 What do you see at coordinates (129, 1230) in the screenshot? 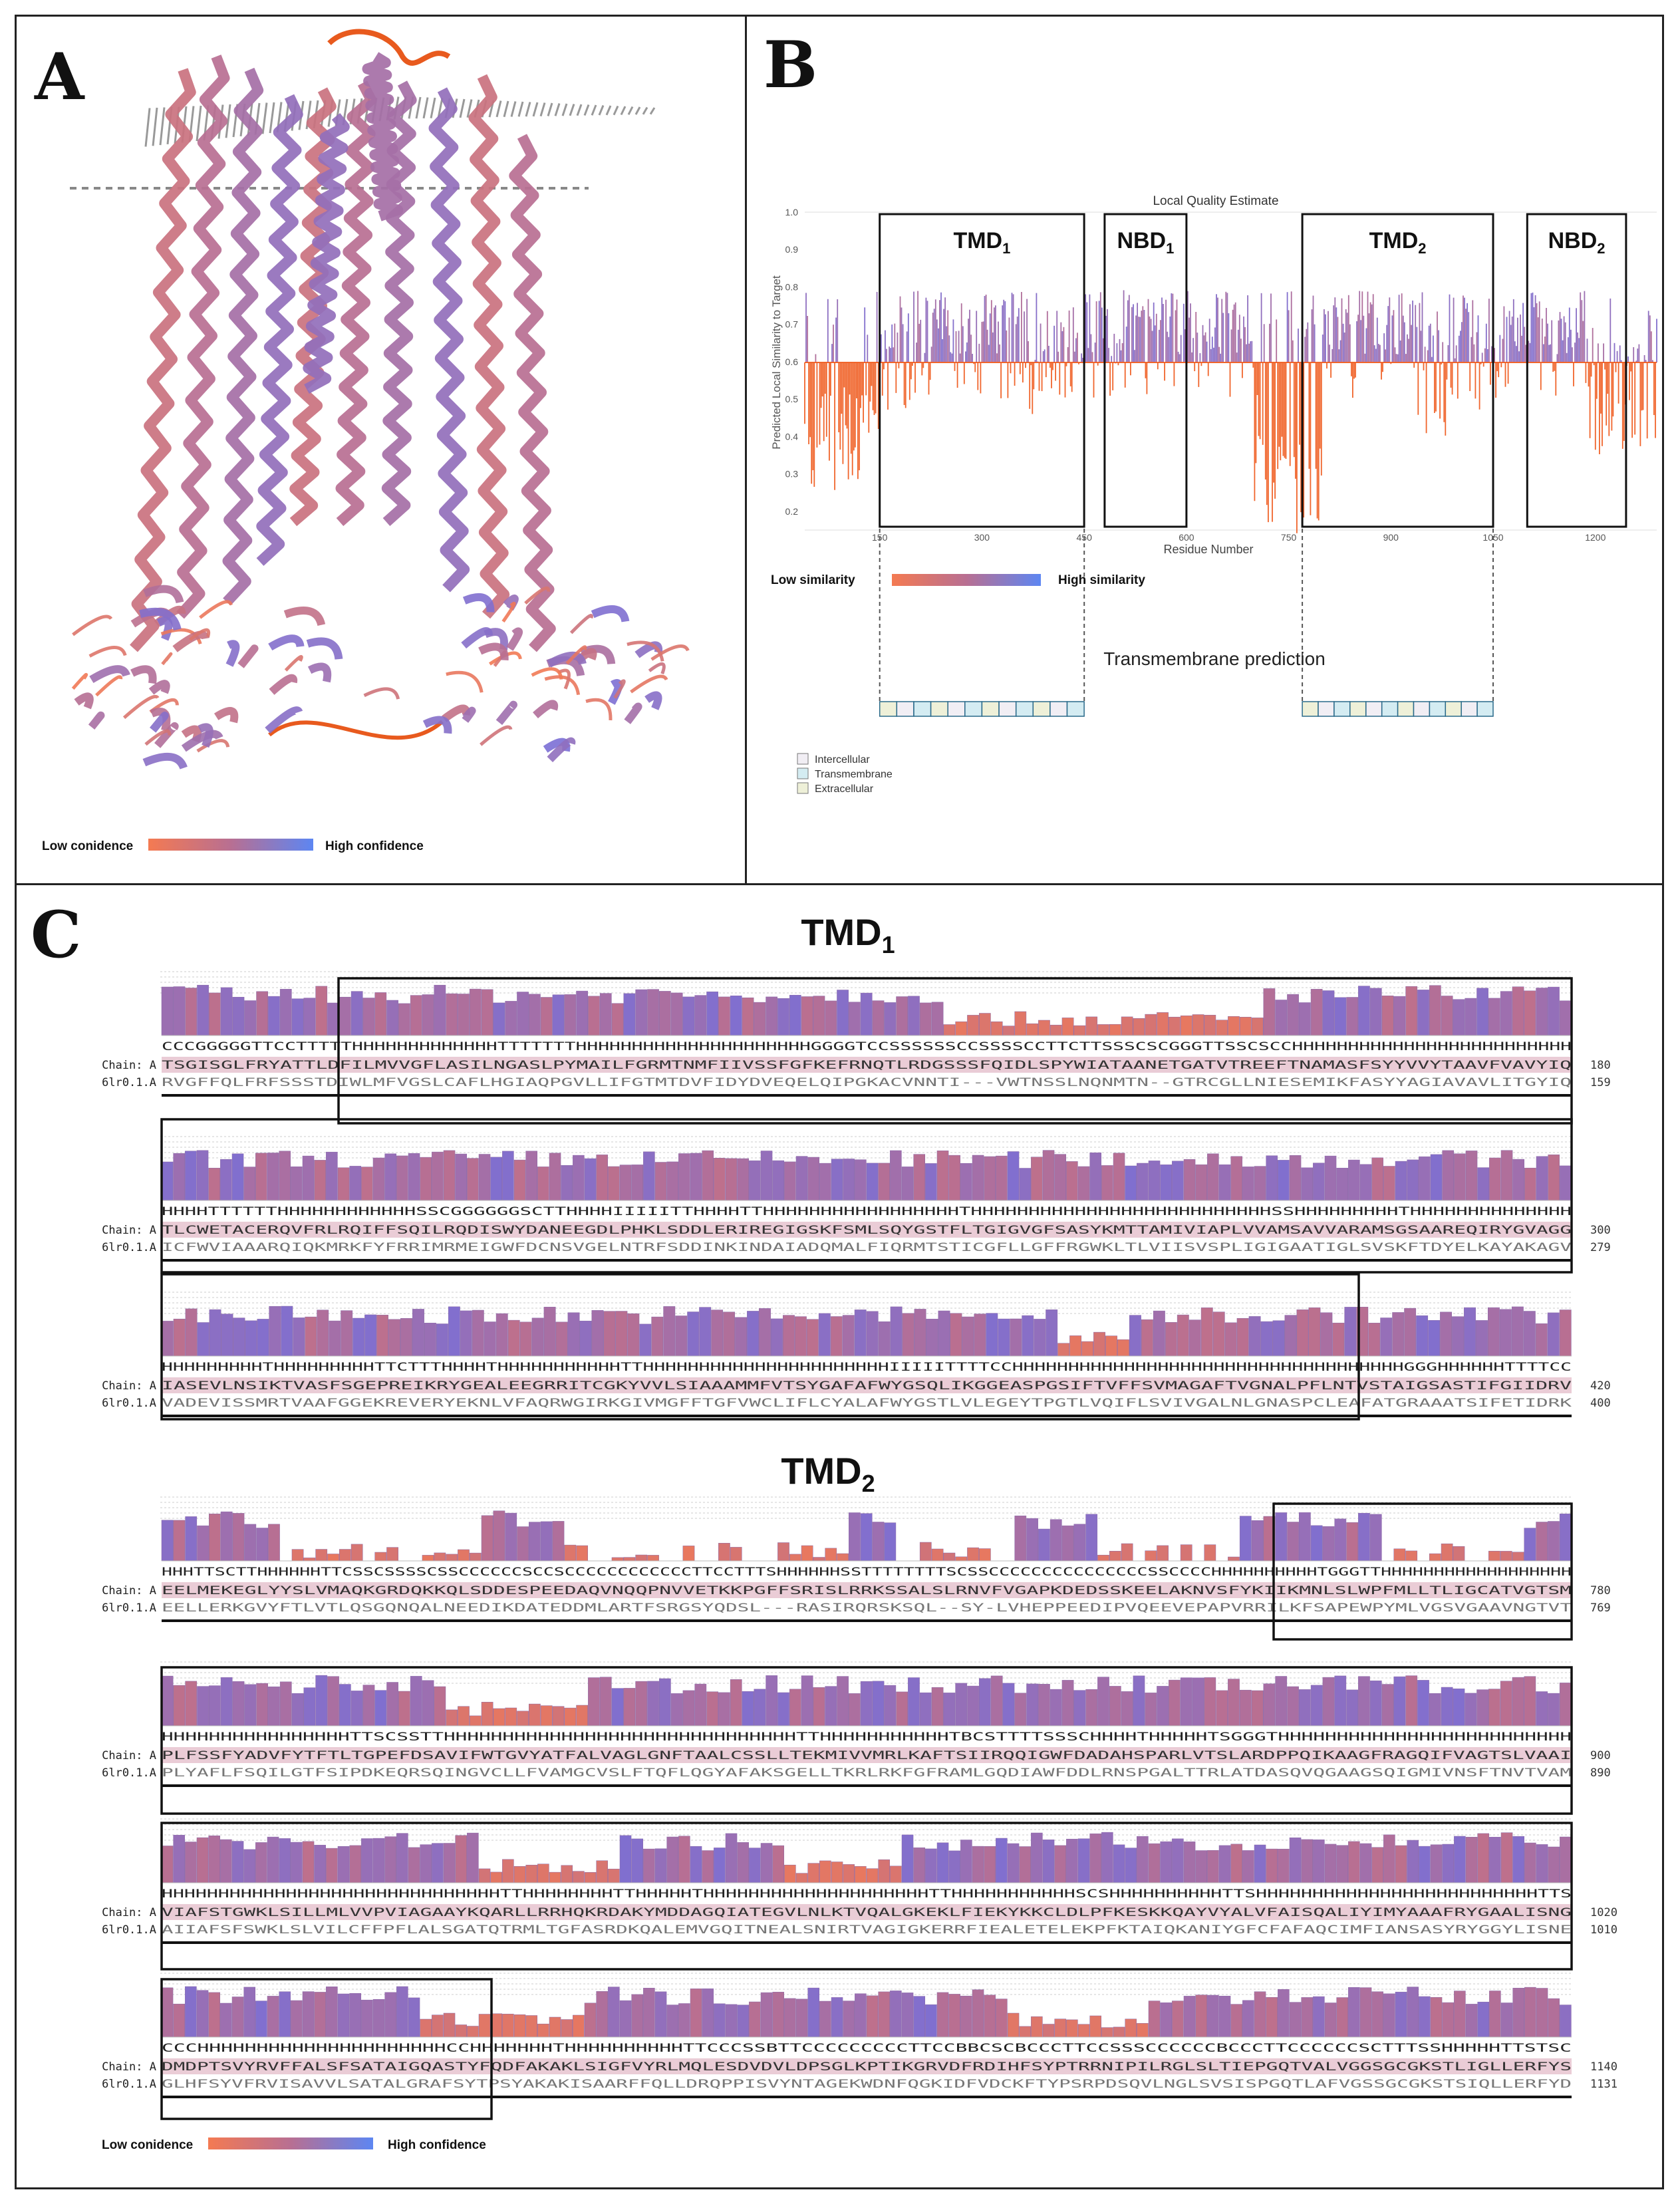
I see `chain-label: Chain: A` at bounding box center [129, 1230].